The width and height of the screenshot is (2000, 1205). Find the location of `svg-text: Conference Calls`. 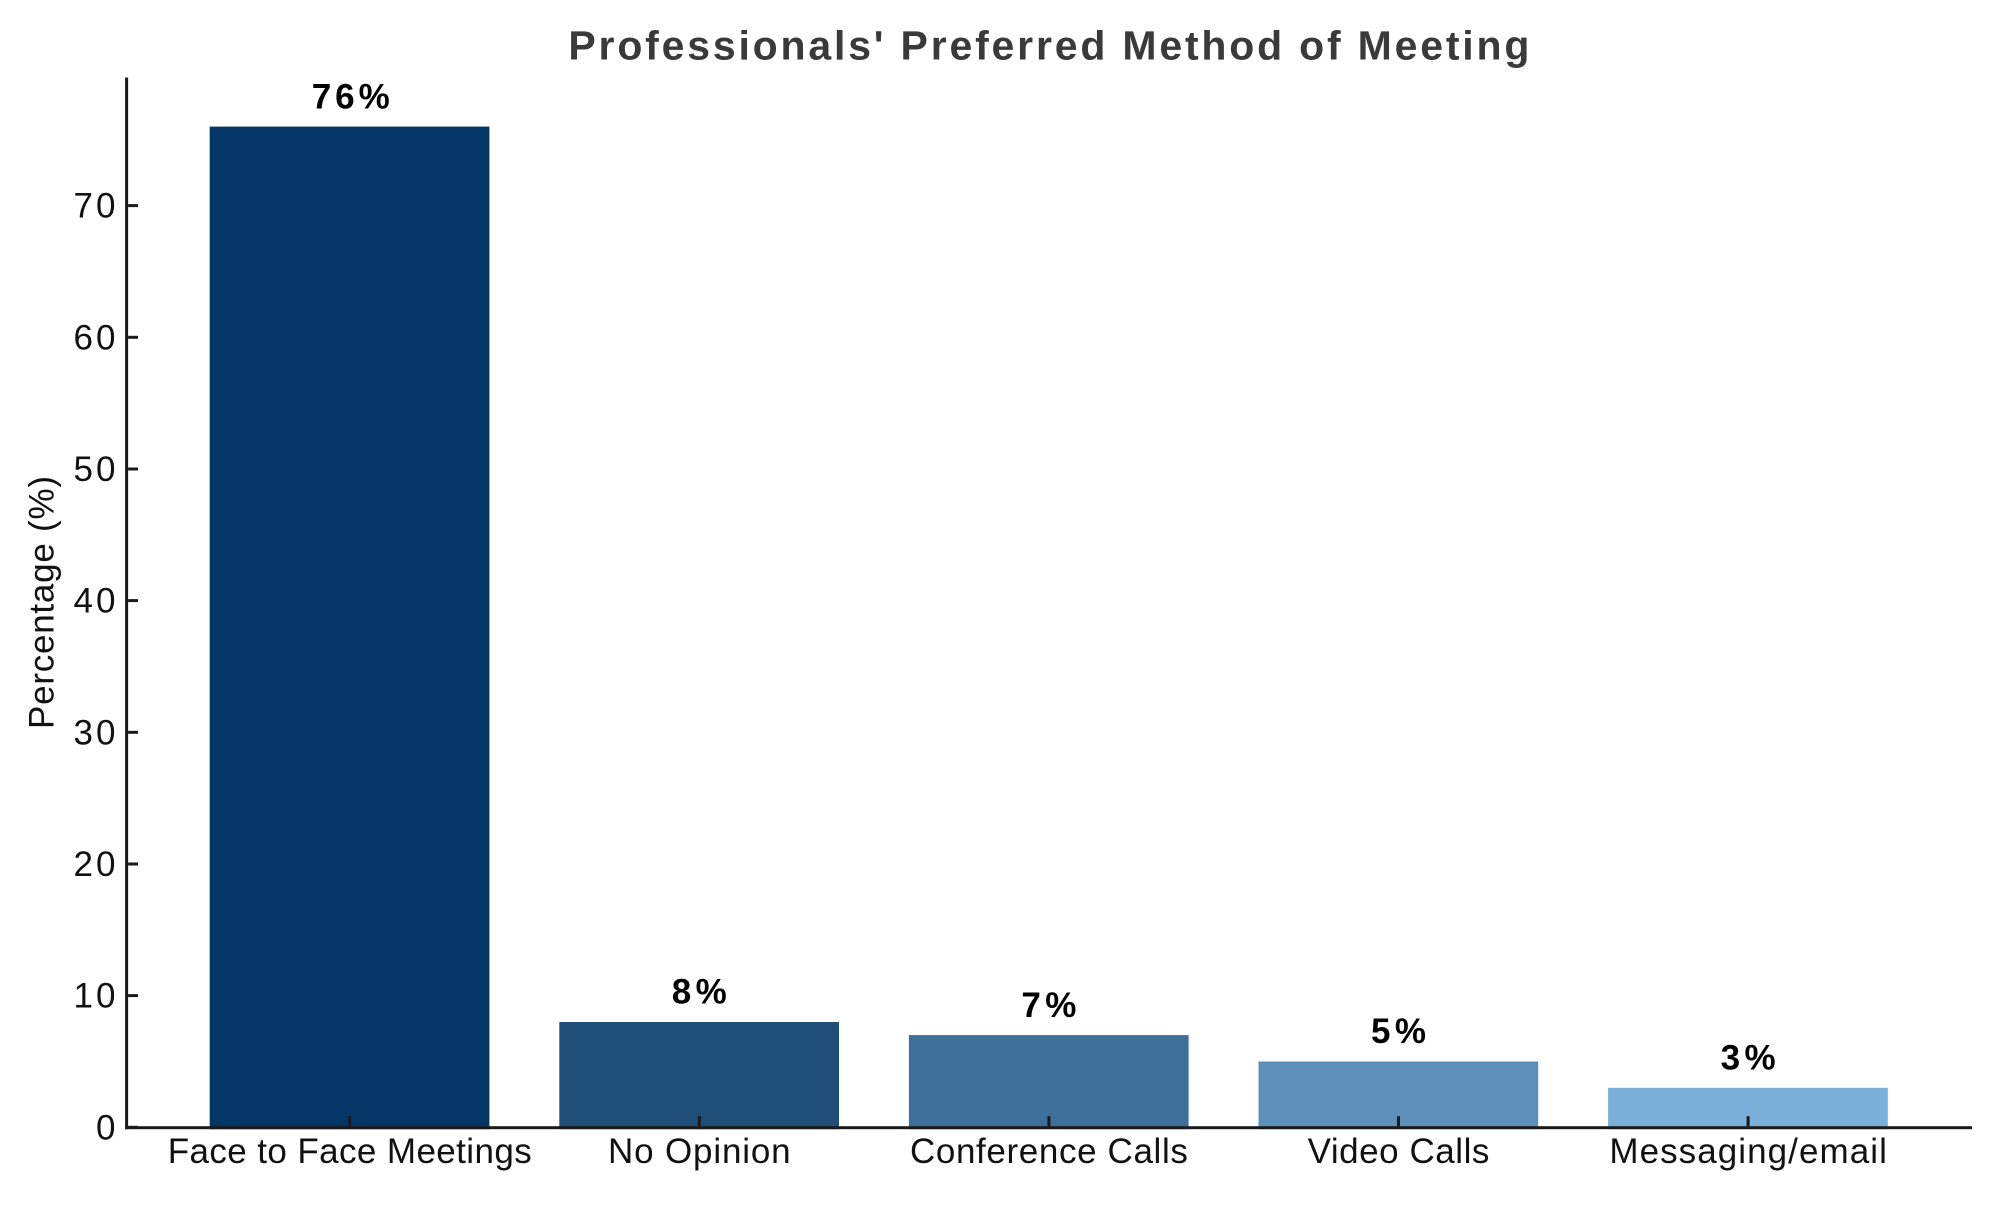

svg-text: Conference Calls is located at coordinates (1049, 1151).